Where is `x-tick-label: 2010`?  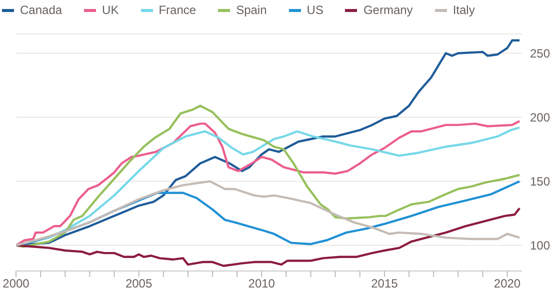
x-tick-label: 2010 is located at coordinates (262, 283).